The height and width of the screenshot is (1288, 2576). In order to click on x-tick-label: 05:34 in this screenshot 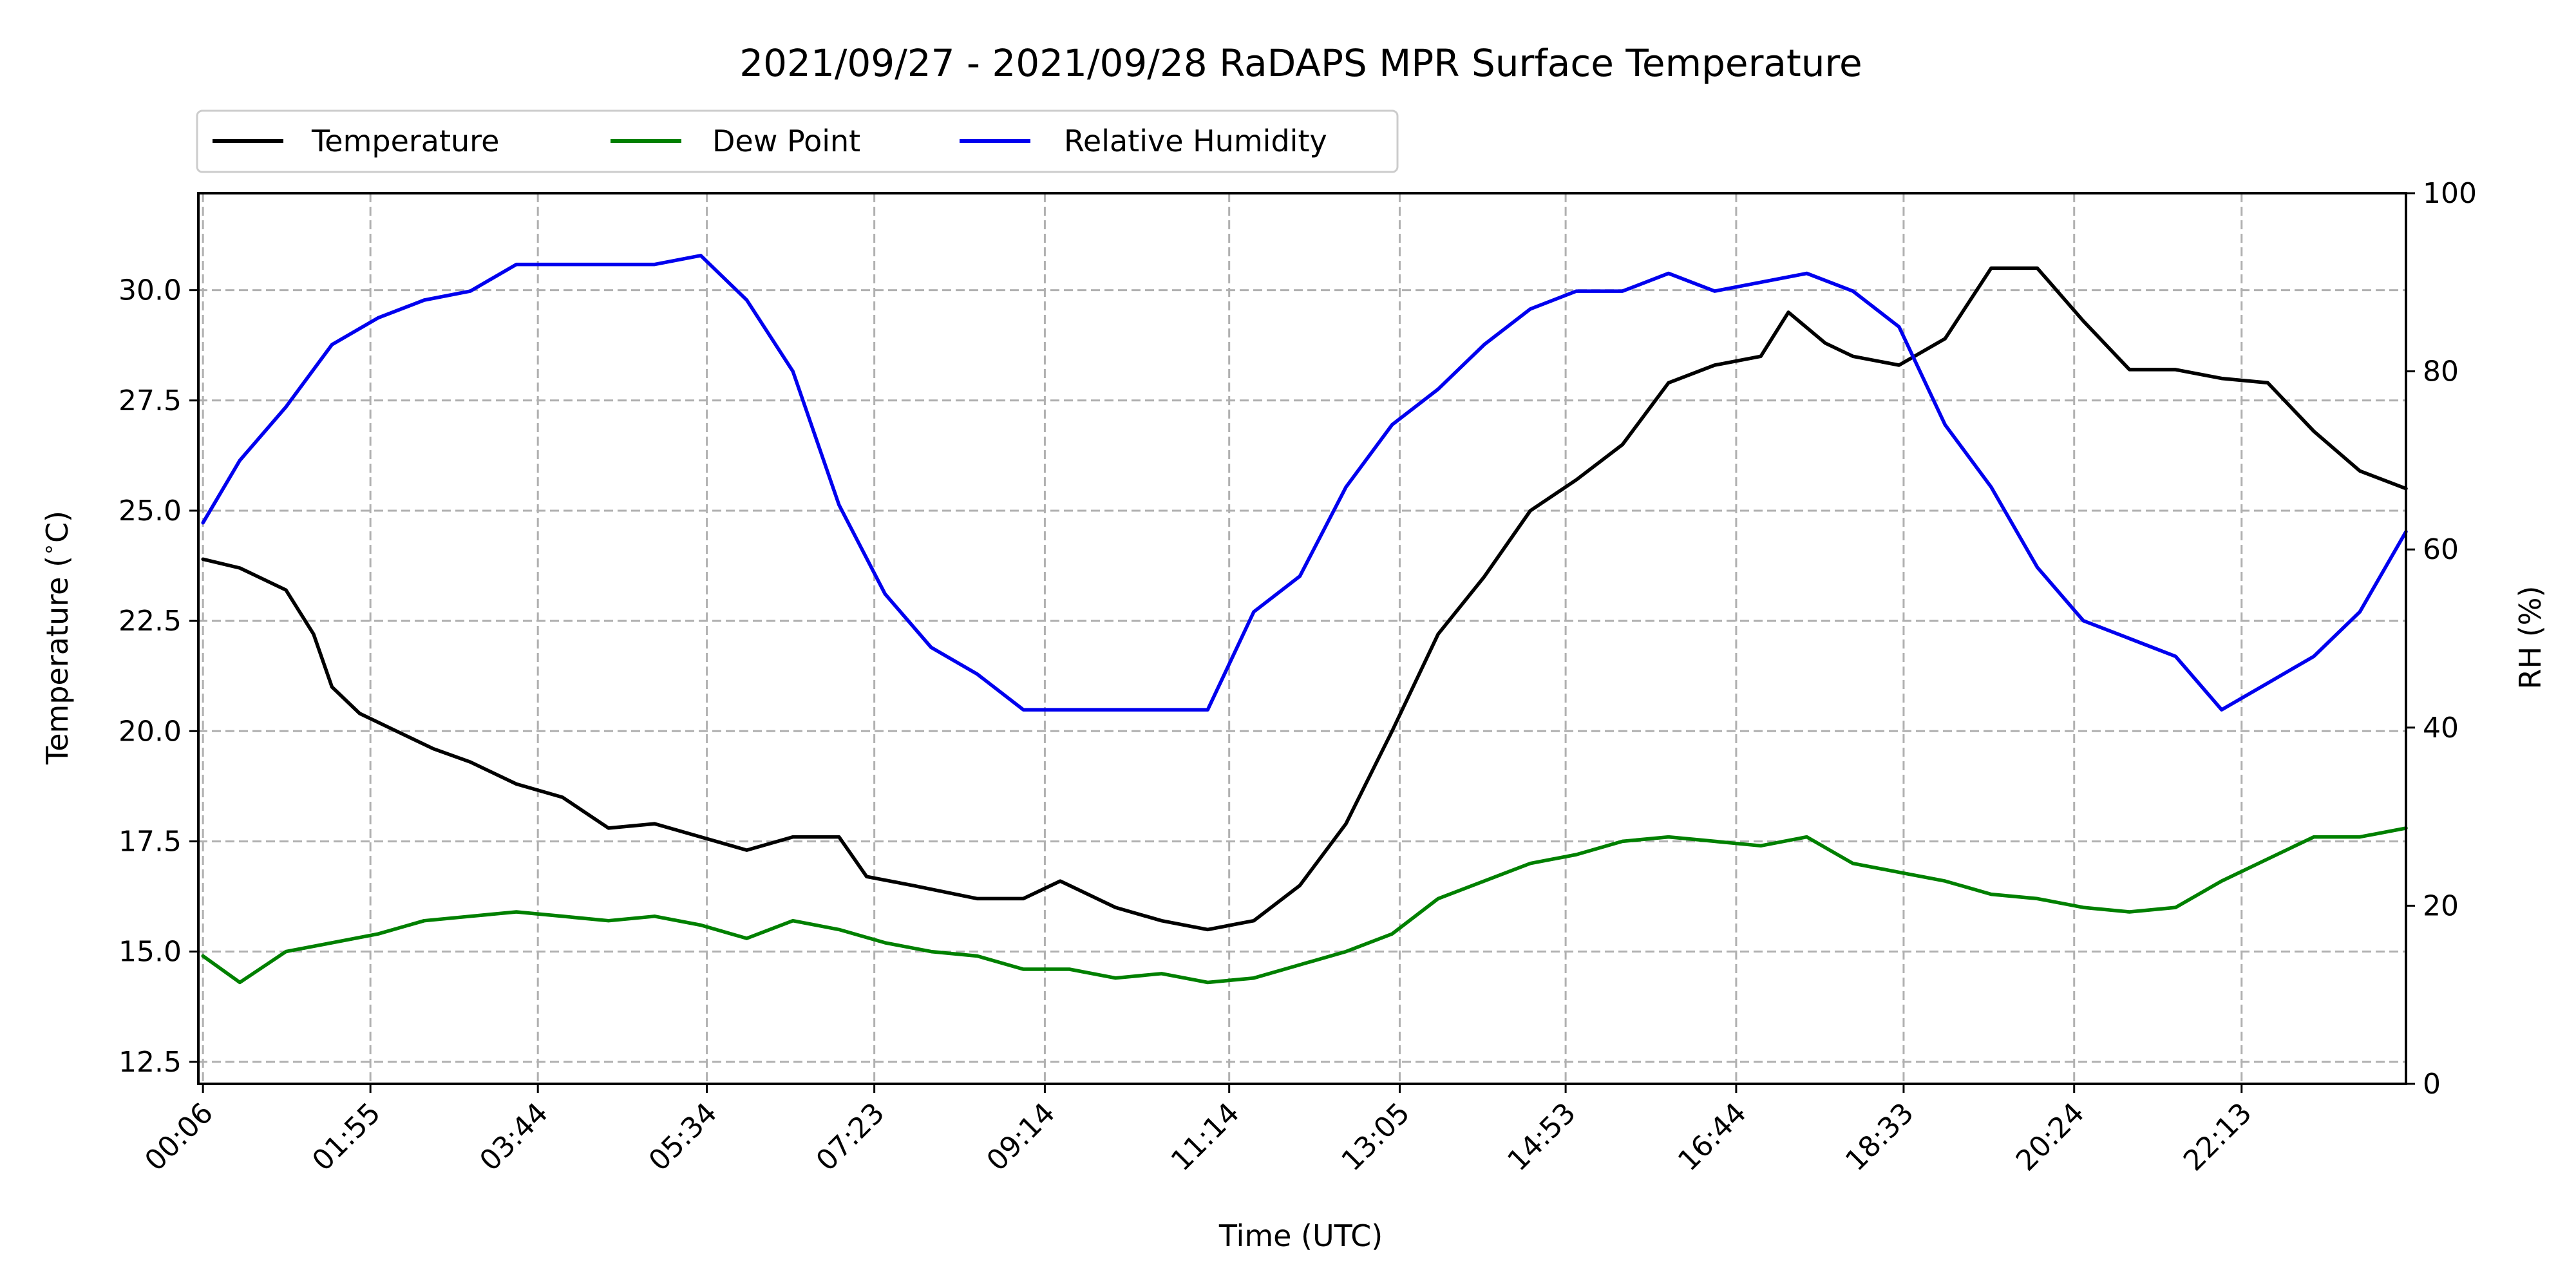, I will do `click(684, 1137)`.